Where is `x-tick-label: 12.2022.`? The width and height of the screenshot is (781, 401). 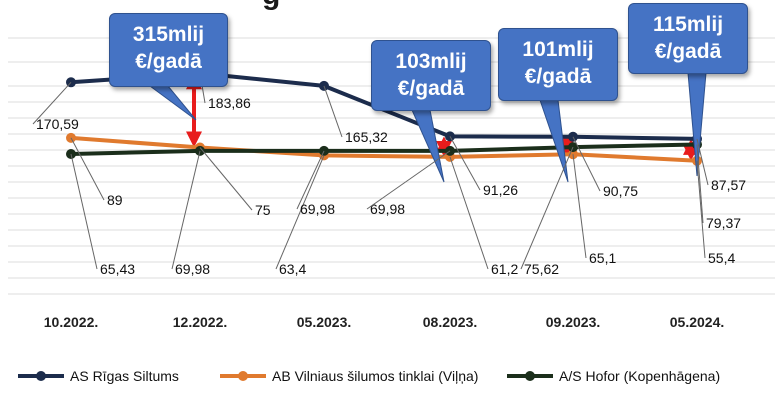 x-tick-label: 12.2022. is located at coordinates (200, 322).